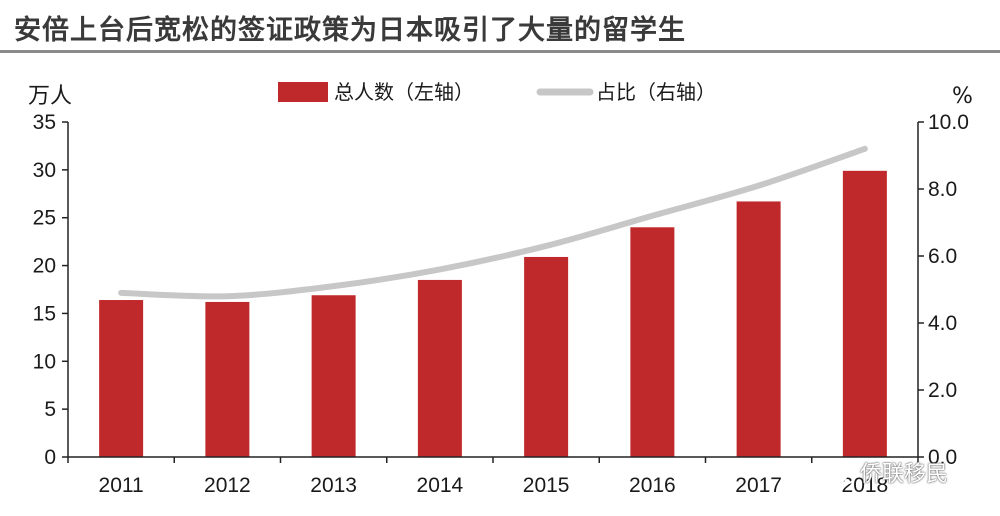 The image size is (1000, 516). Describe the element at coordinates (500, 51) in the screenshot. I see `title-divider` at that location.